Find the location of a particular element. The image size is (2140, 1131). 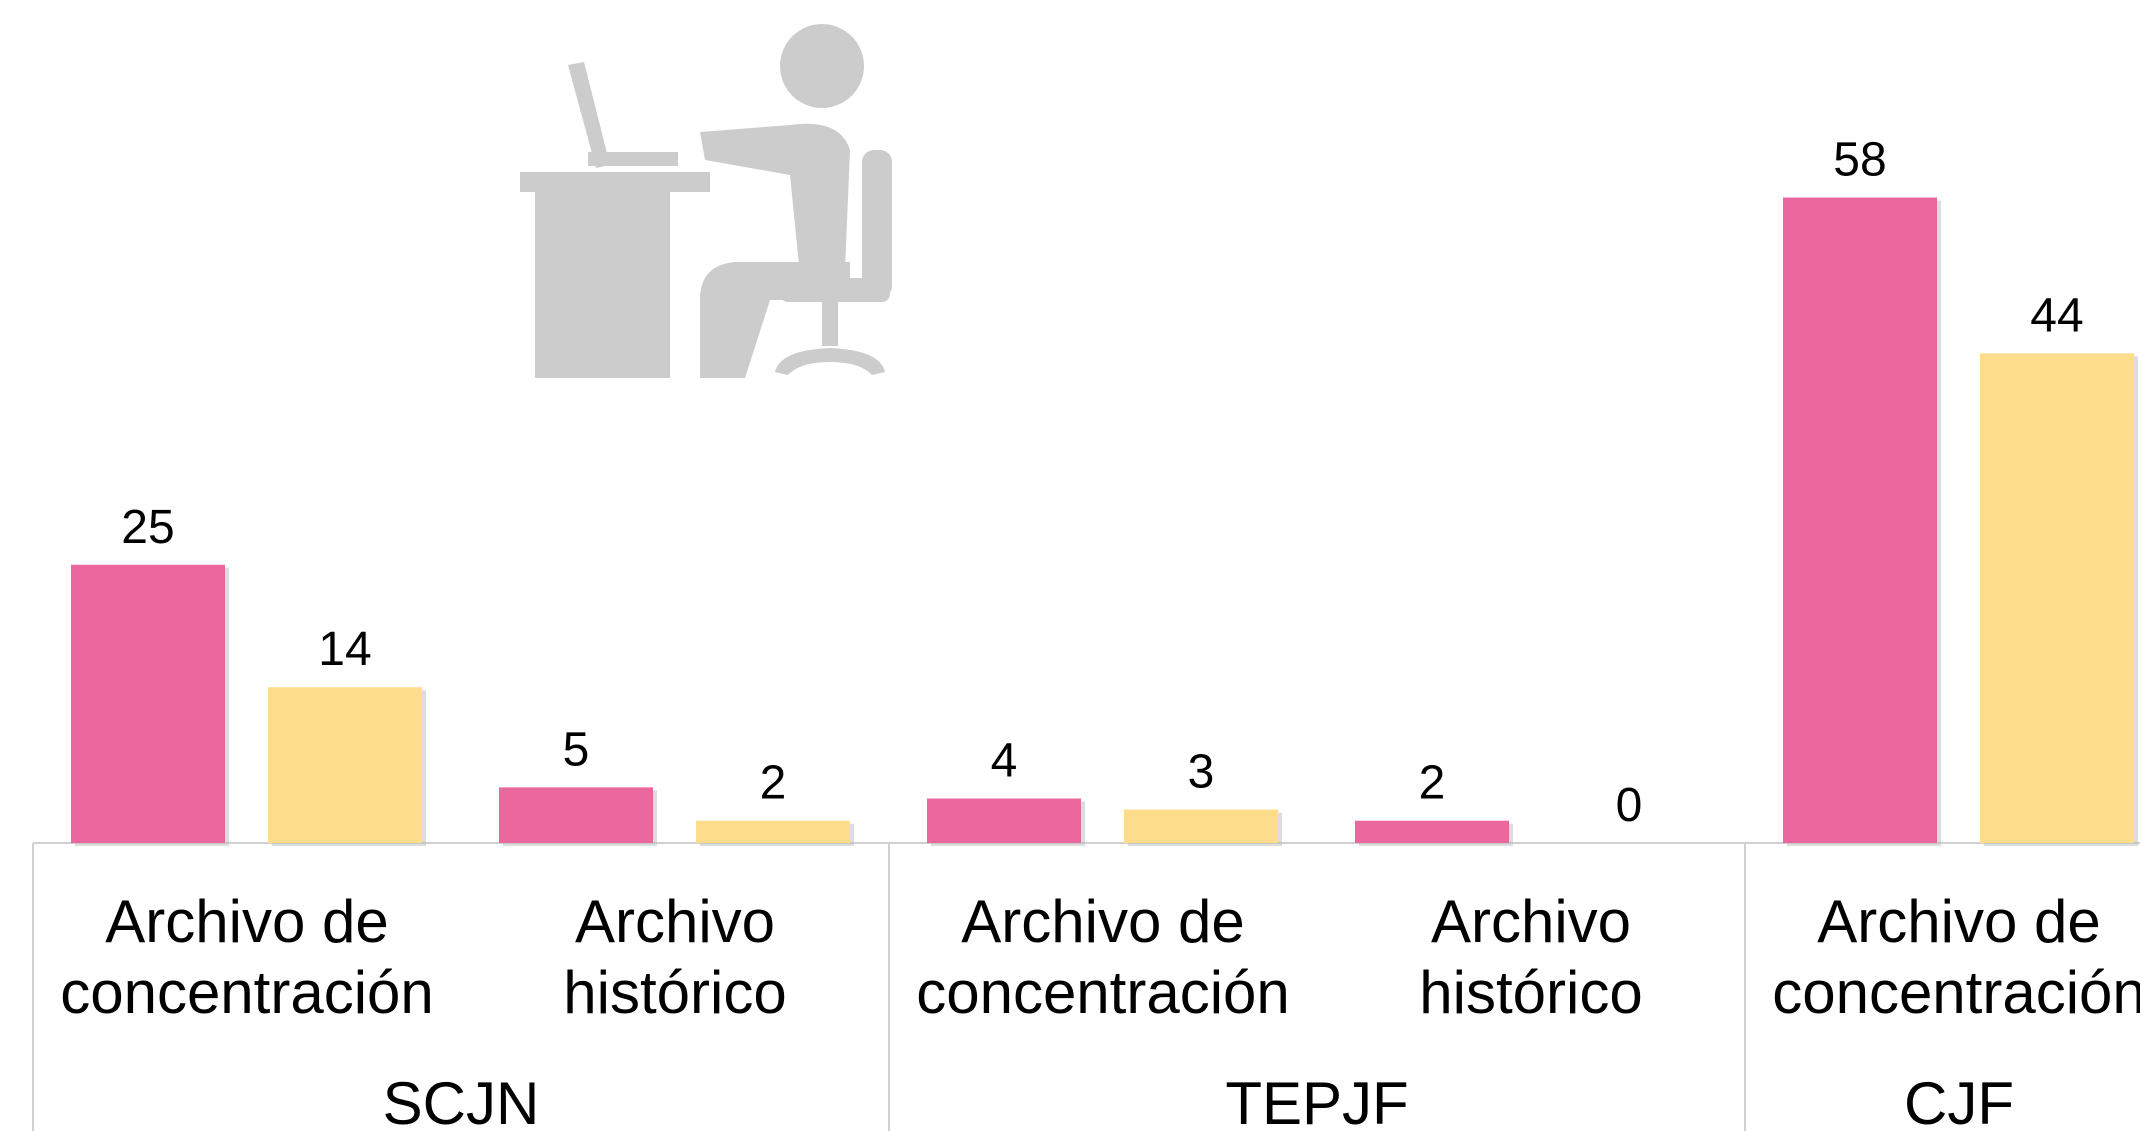

group-label: TEPJF is located at coordinates (1317, 1100).